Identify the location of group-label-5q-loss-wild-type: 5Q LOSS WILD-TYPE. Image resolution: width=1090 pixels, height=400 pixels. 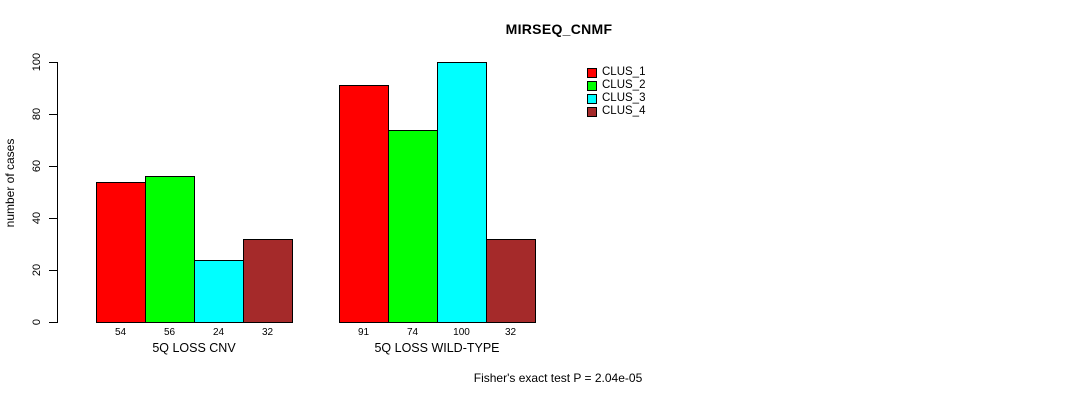
(437, 348).